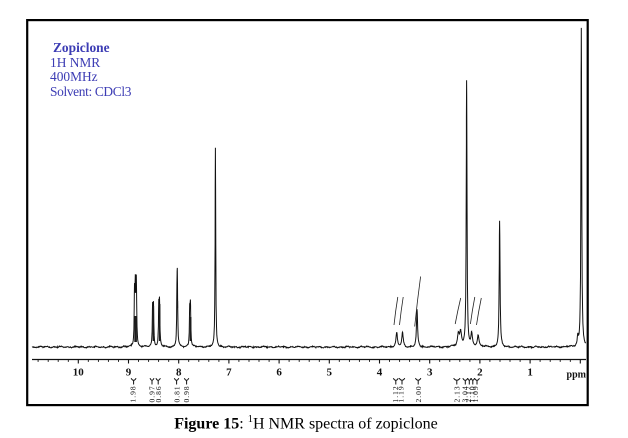 Image resolution: width=628 pixels, height=438 pixels. What do you see at coordinates (279, 373) in the screenshot?
I see `svg-text: 6` at bounding box center [279, 373].